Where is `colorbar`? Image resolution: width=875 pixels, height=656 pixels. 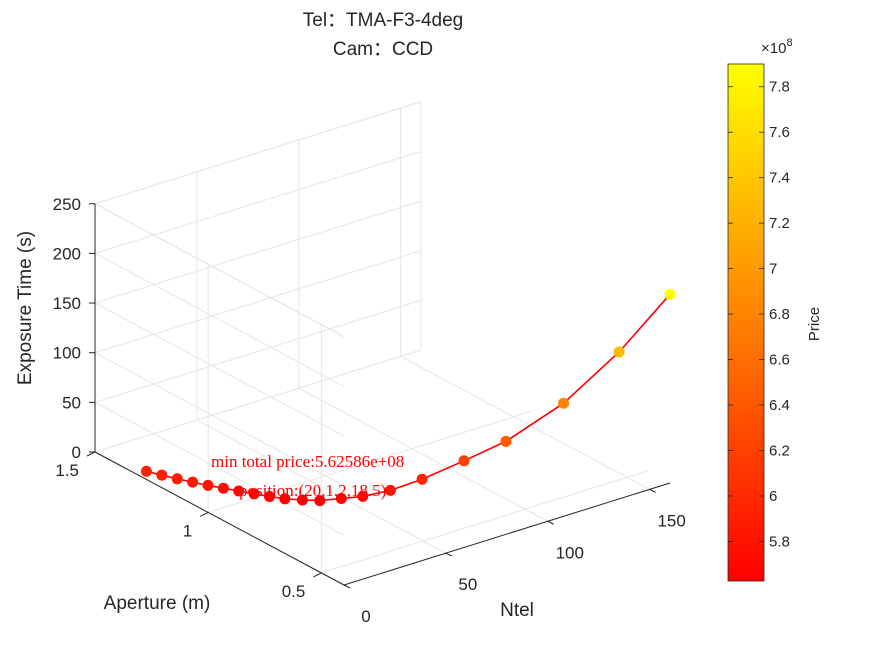
colorbar is located at coordinates (746, 322).